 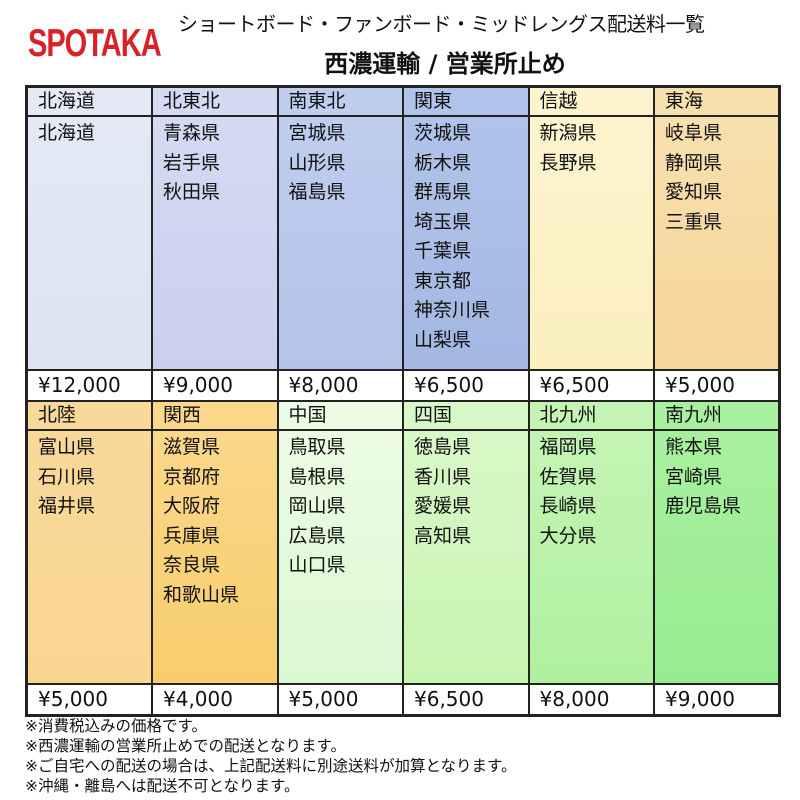 What do you see at coordinates (466, 415) in the screenshot?
I see `region-name: 四国` at bounding box center [466, 415].